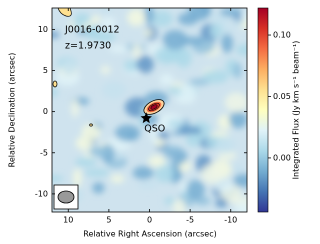 This screenshot has height=244, width=320. What do you see at coordinates (12, 110) in the screenshot?
I see `y-axis-label: Relative Declination (arcsec)` at bounding box center [12, 110].